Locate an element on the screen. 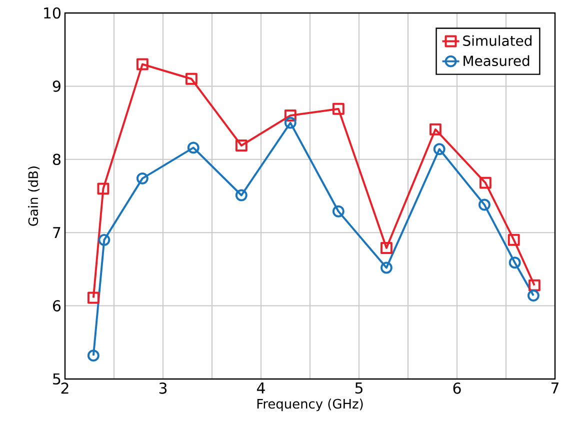 The width and height of the screenshot is (566, 438). x-tick-label: 3 is located at coordinates (163, 388).